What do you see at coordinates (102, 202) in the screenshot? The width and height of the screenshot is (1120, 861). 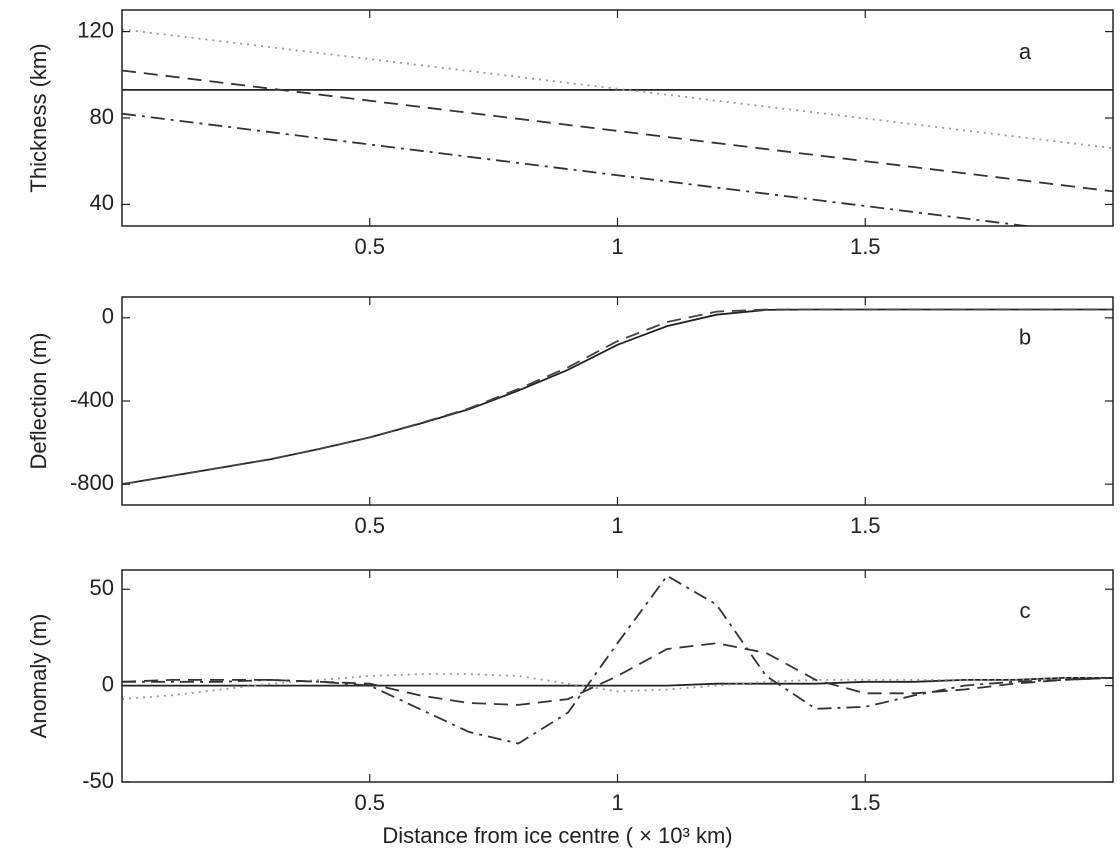 I see `y-tick-label: 40` at bounding box center [102, 202].